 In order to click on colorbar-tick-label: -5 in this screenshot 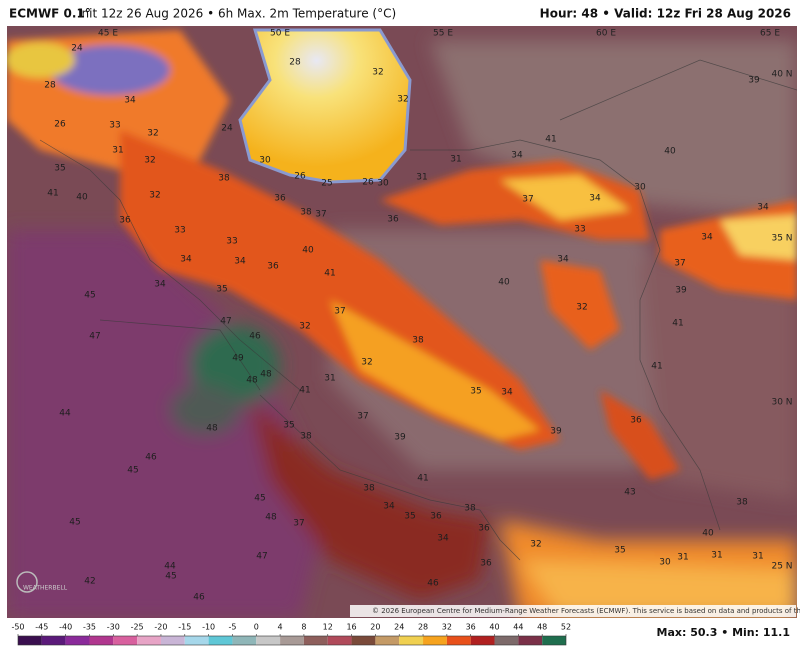, I will do `click(232, 627)`.